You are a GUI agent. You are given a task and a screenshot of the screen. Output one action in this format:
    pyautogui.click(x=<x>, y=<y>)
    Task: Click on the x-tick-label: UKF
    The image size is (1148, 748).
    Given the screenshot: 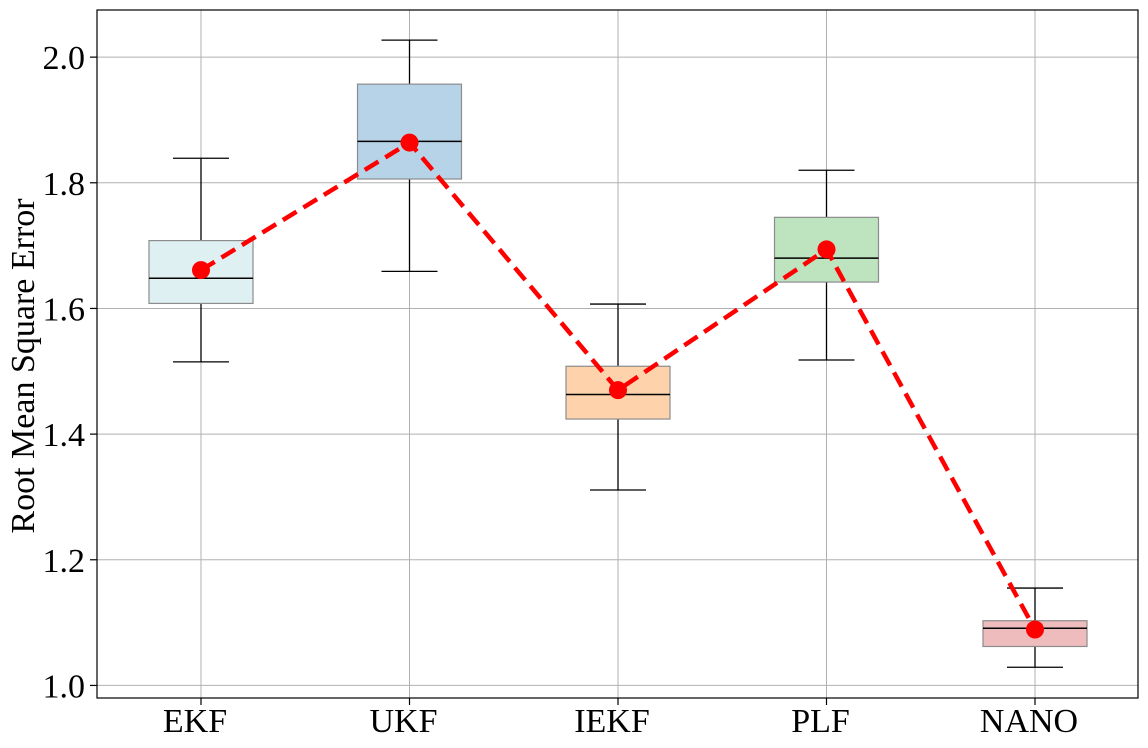 What is the action you would take?
    pyautogui.click(x=403, y=721)
    